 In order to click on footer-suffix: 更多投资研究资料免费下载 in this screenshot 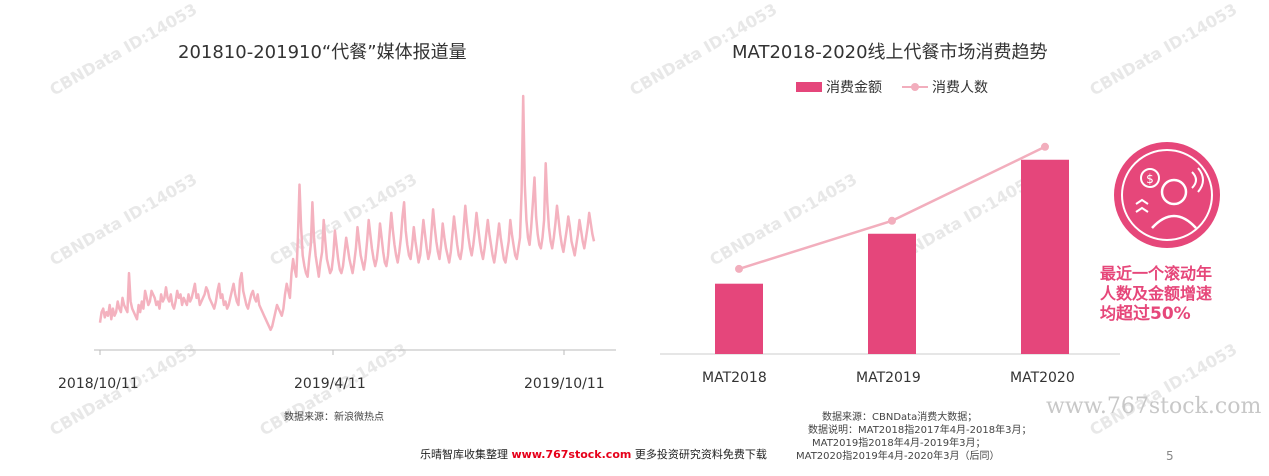, I will do `click(700, 454)`.